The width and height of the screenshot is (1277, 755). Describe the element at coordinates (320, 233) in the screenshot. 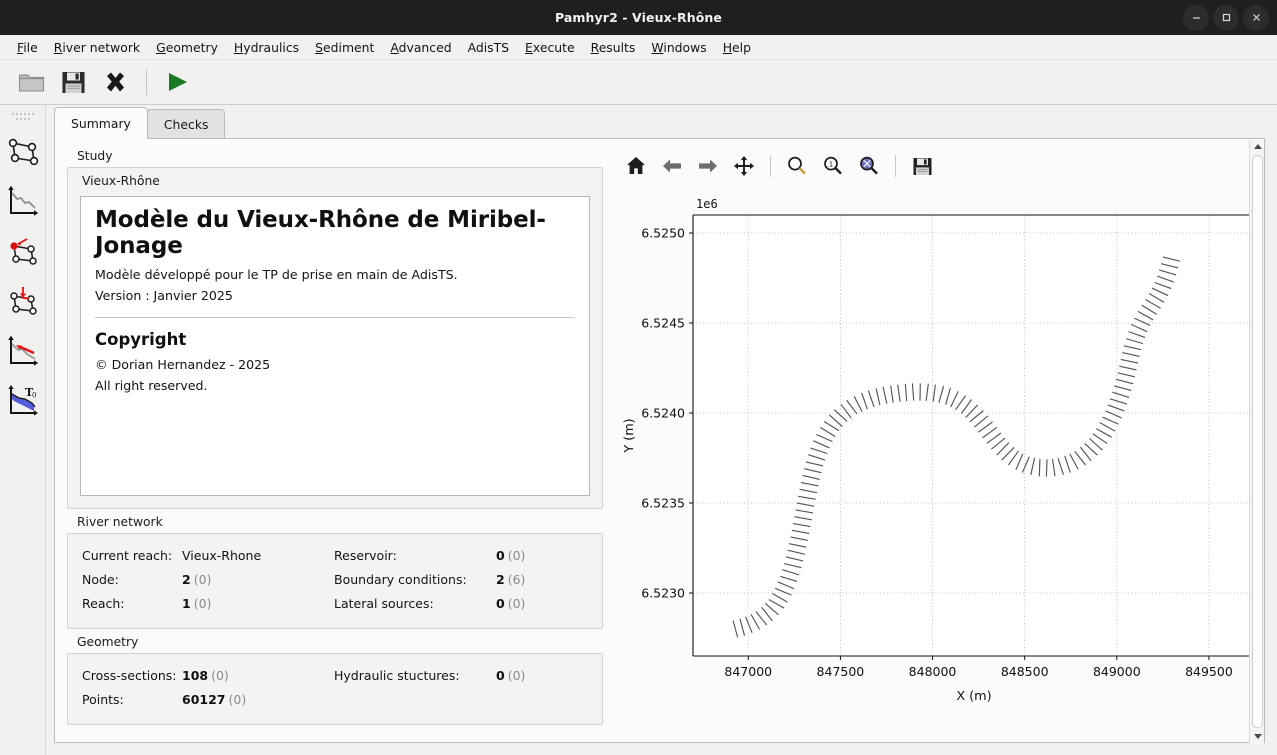

I see `study-heading: Modèle du Vieux-Rhône de Miribel-Jonage` at that location.